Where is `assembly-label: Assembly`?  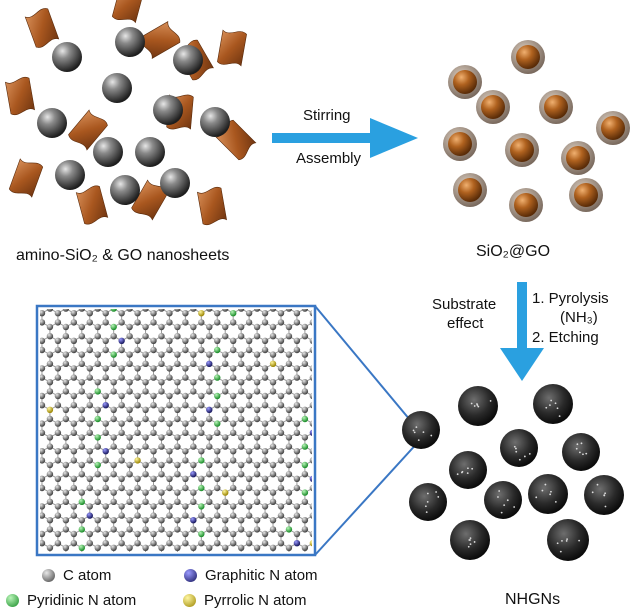 assembly-label: Assembly is located at coordinates (329, 158).